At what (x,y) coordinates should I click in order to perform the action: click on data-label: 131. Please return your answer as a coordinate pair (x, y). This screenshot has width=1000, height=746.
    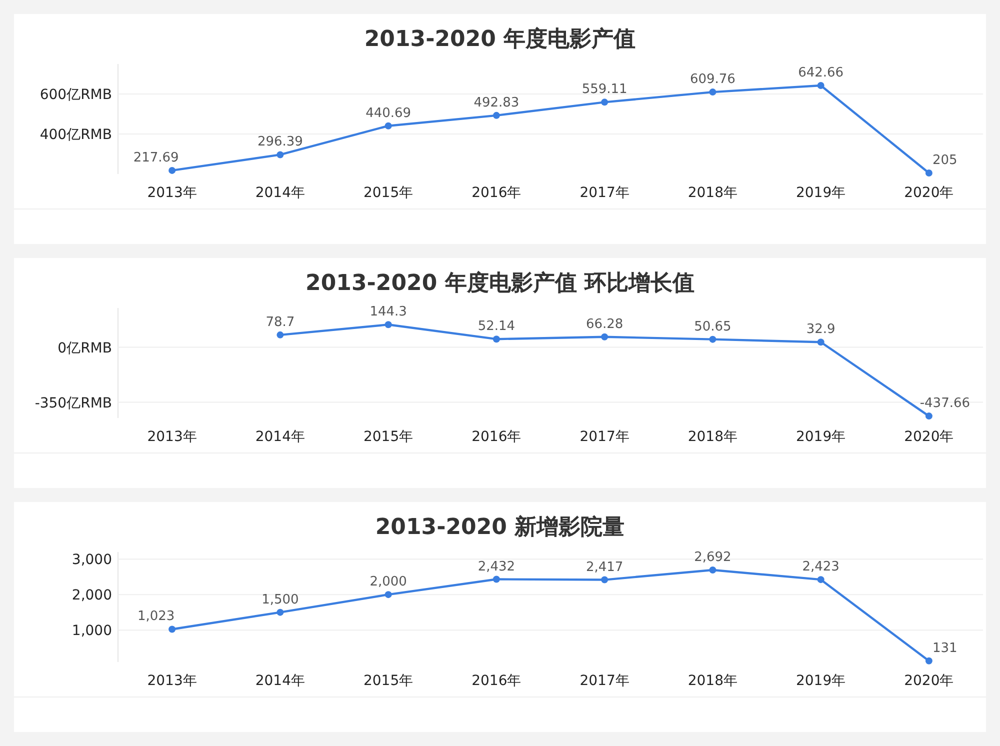
    Looking at the image, I should click on (945, 648).